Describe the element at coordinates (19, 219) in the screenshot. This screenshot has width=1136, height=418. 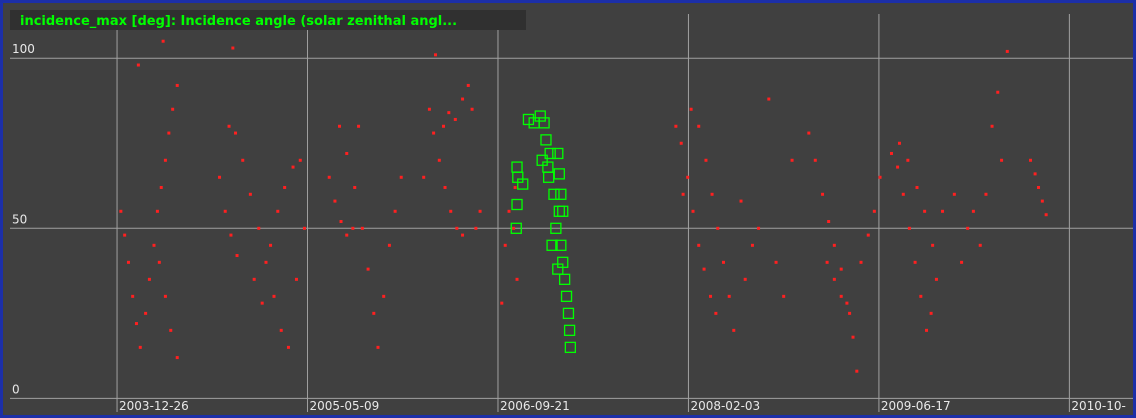
I see `y-tick-label: 50` at that location.